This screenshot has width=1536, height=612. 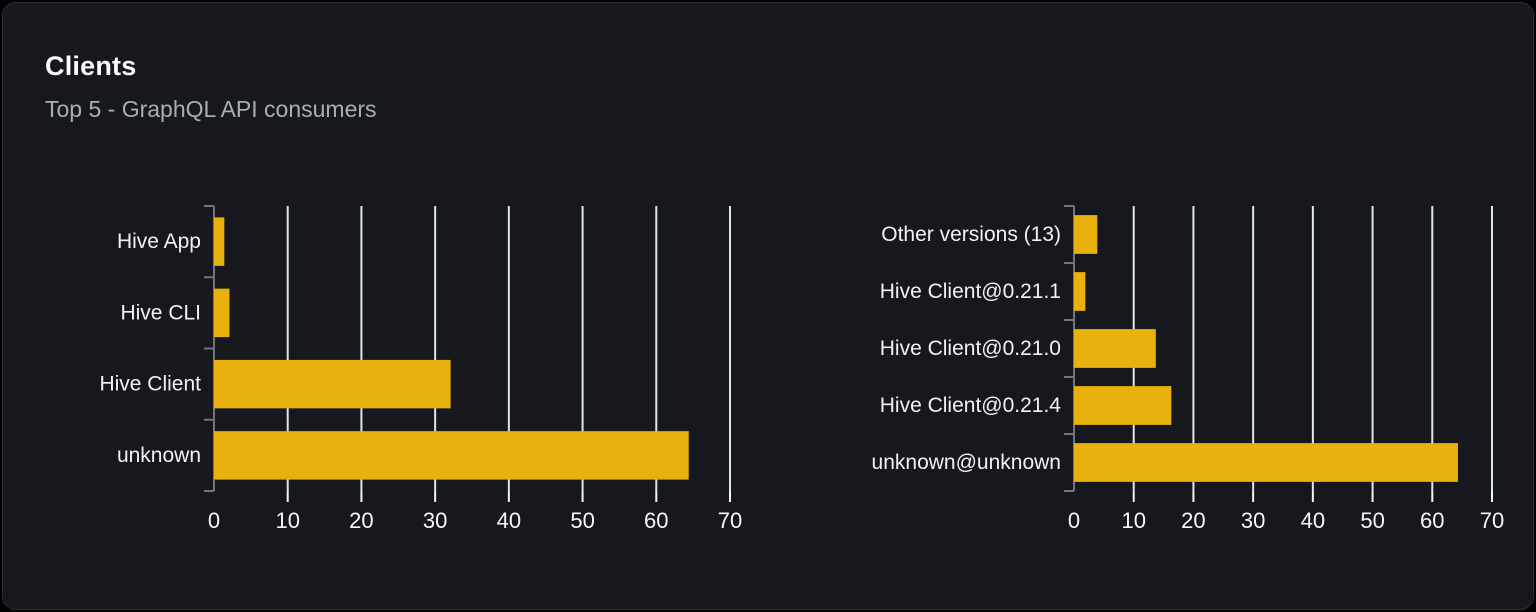 What do you see at coordinates (159, 241) in the screenshot?
I see `category-label-hive-app: Hive App` at bounding box center [159, 241].